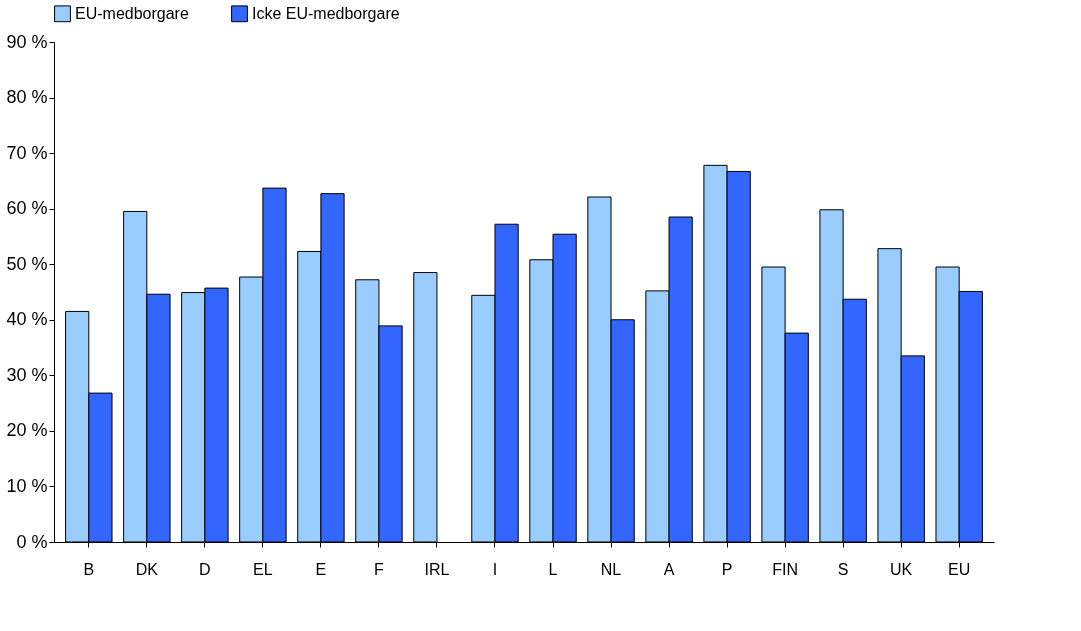 This screenshot has width=1081, height=631. I want to click on x-tick-label: L, so click(553, 569).